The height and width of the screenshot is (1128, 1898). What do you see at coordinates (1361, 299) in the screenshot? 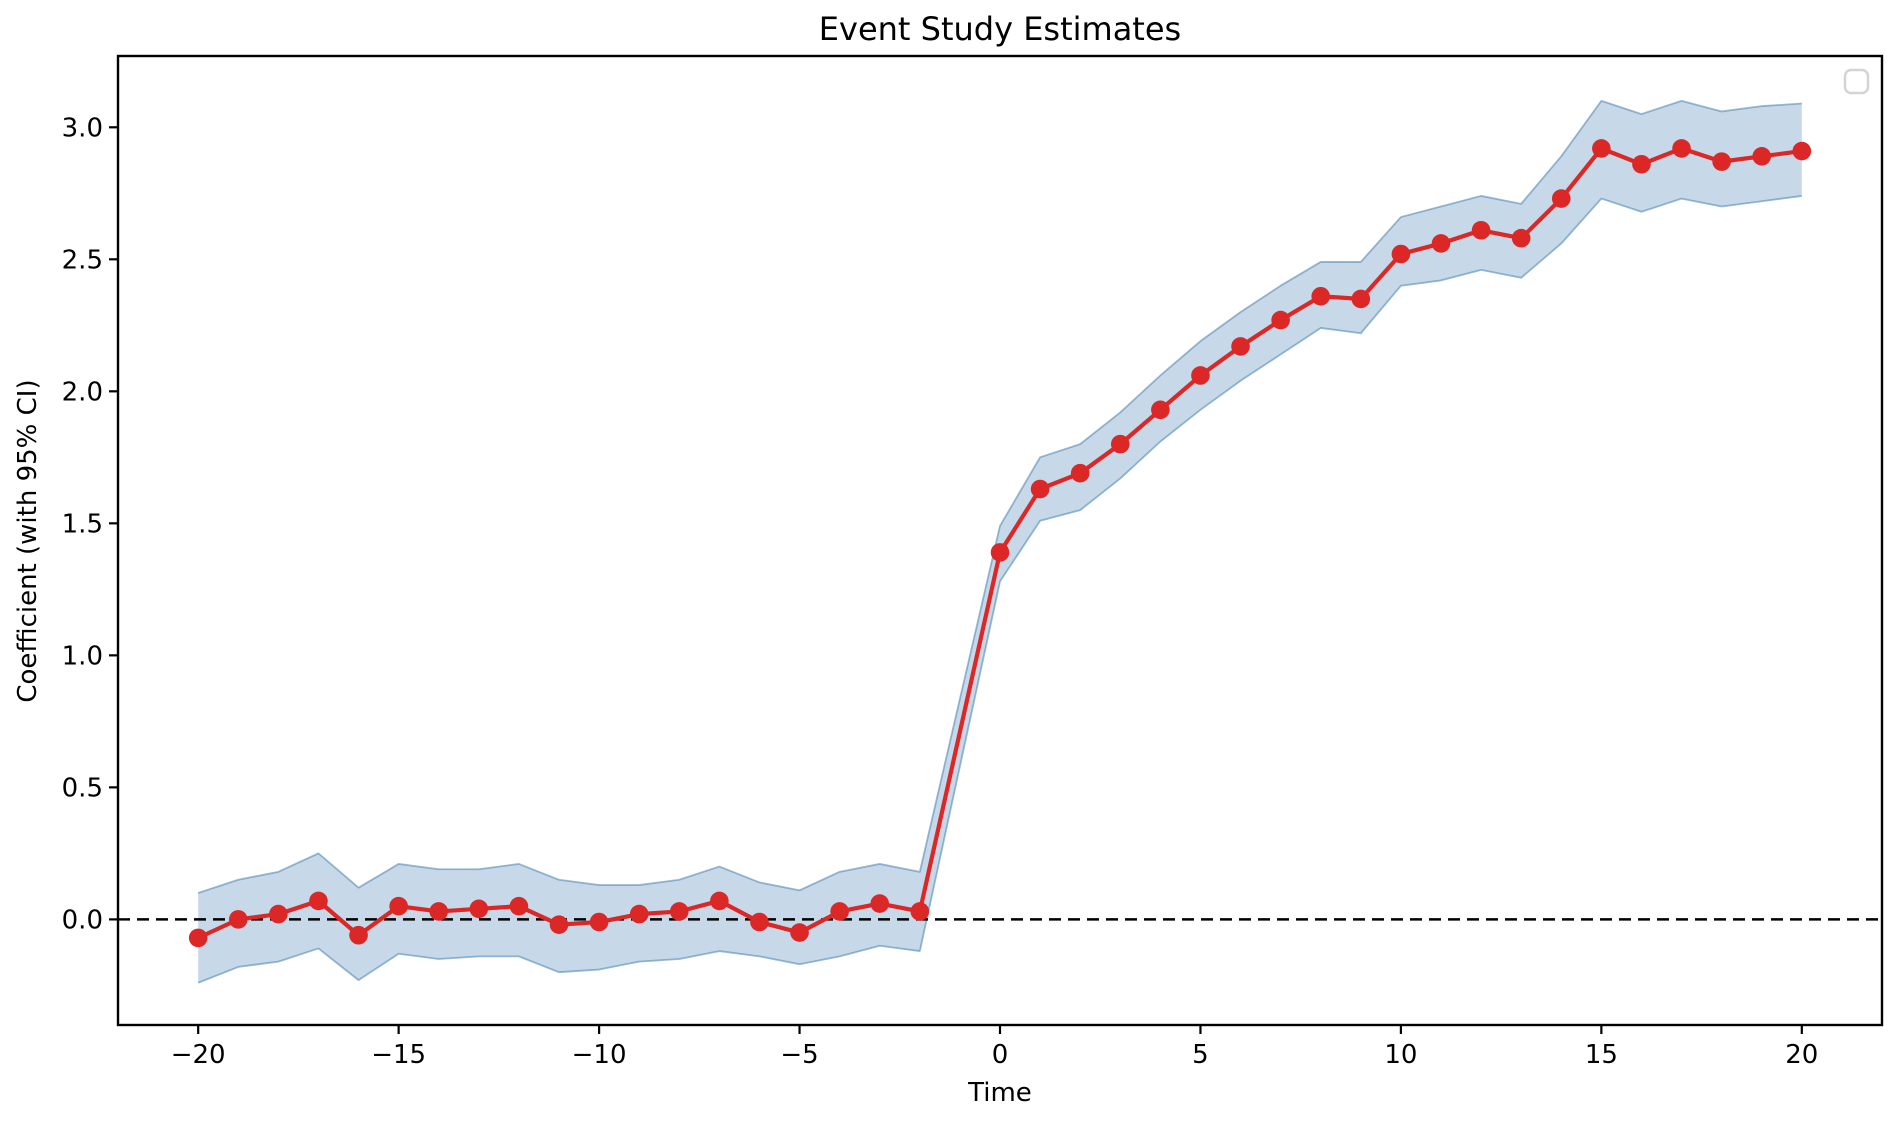
I see `data-point-t9` at bounding box center [1361, 299].